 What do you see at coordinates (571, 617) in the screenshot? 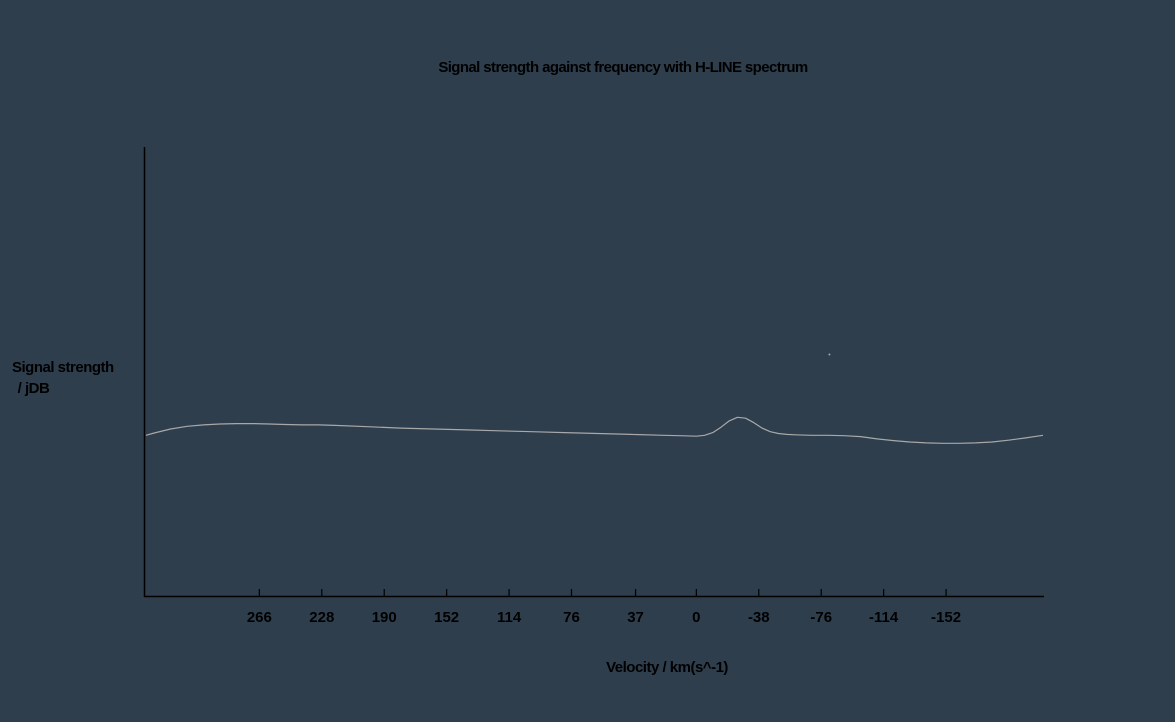
I see `x-tick-label: 76` at bounding box center [571, 617].